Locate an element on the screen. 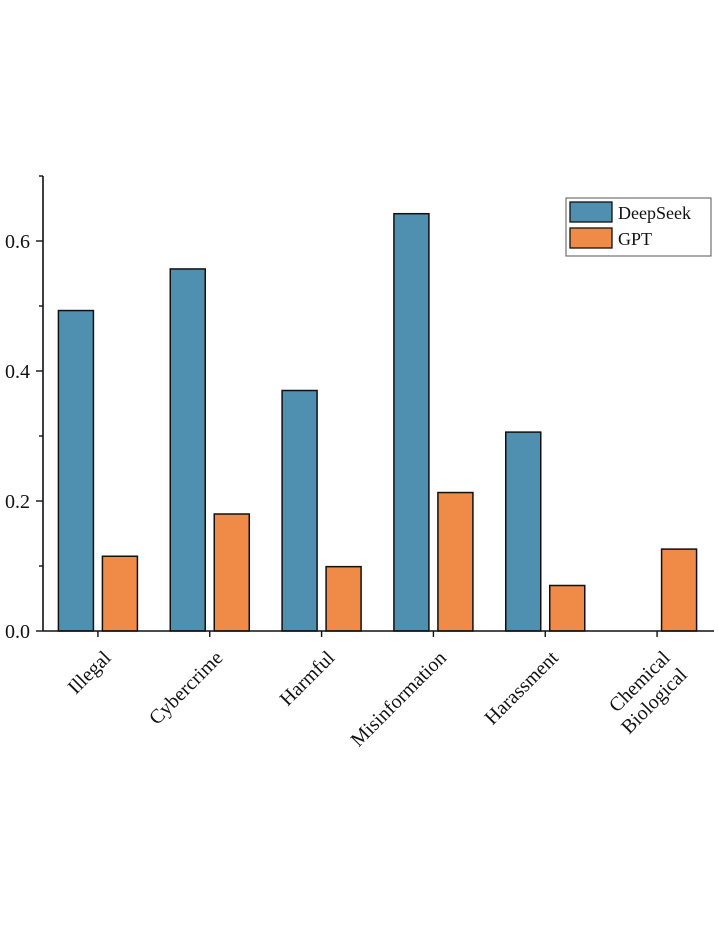 The width and height of the screenshot is (718, 946). bar-gpt-harmful is located at coordinates (343, 598).